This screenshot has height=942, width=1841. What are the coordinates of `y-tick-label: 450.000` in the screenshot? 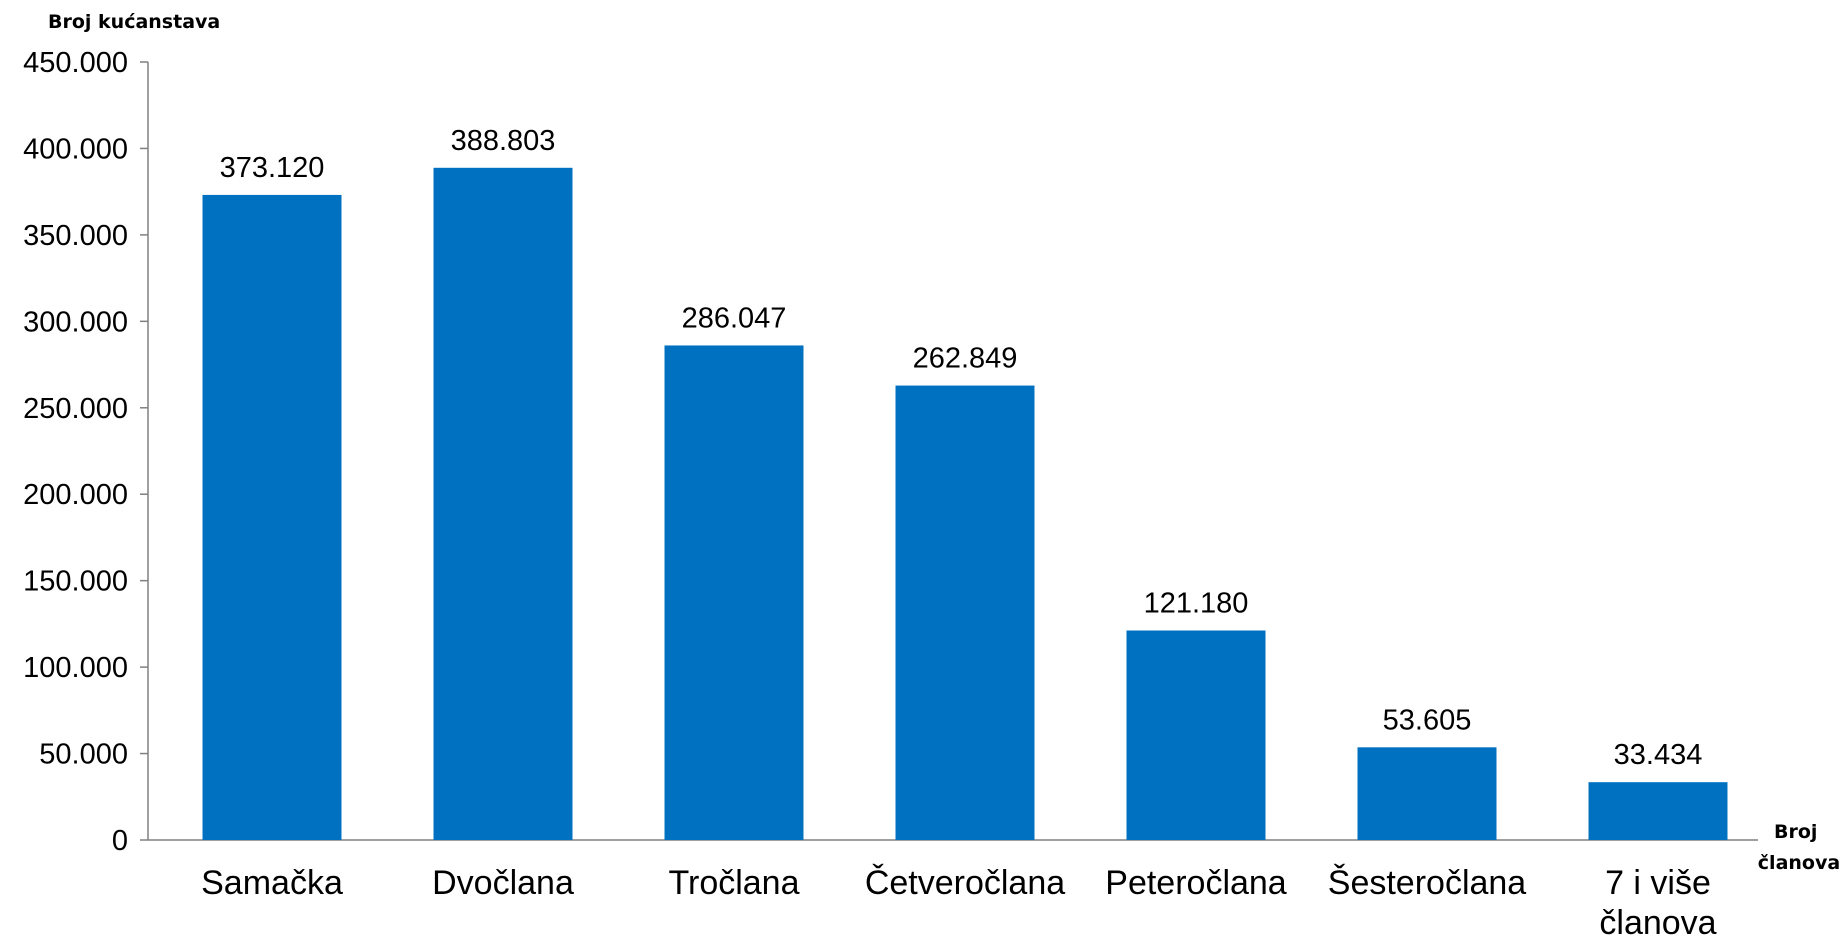 It's located at (75, 63).